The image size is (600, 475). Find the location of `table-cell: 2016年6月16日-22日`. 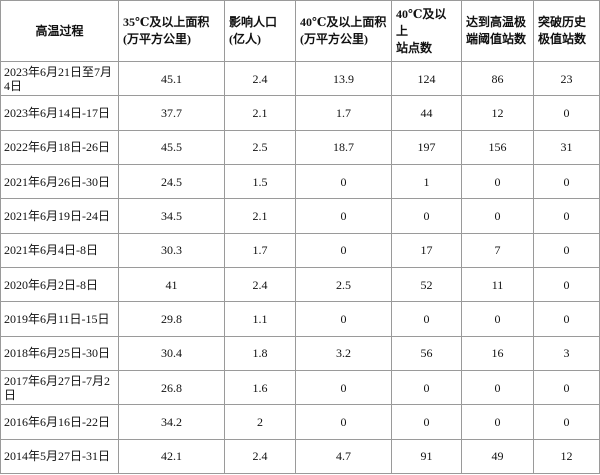

table-cell: 2016年6月16日-22日 is located at coordinates (59, 422).